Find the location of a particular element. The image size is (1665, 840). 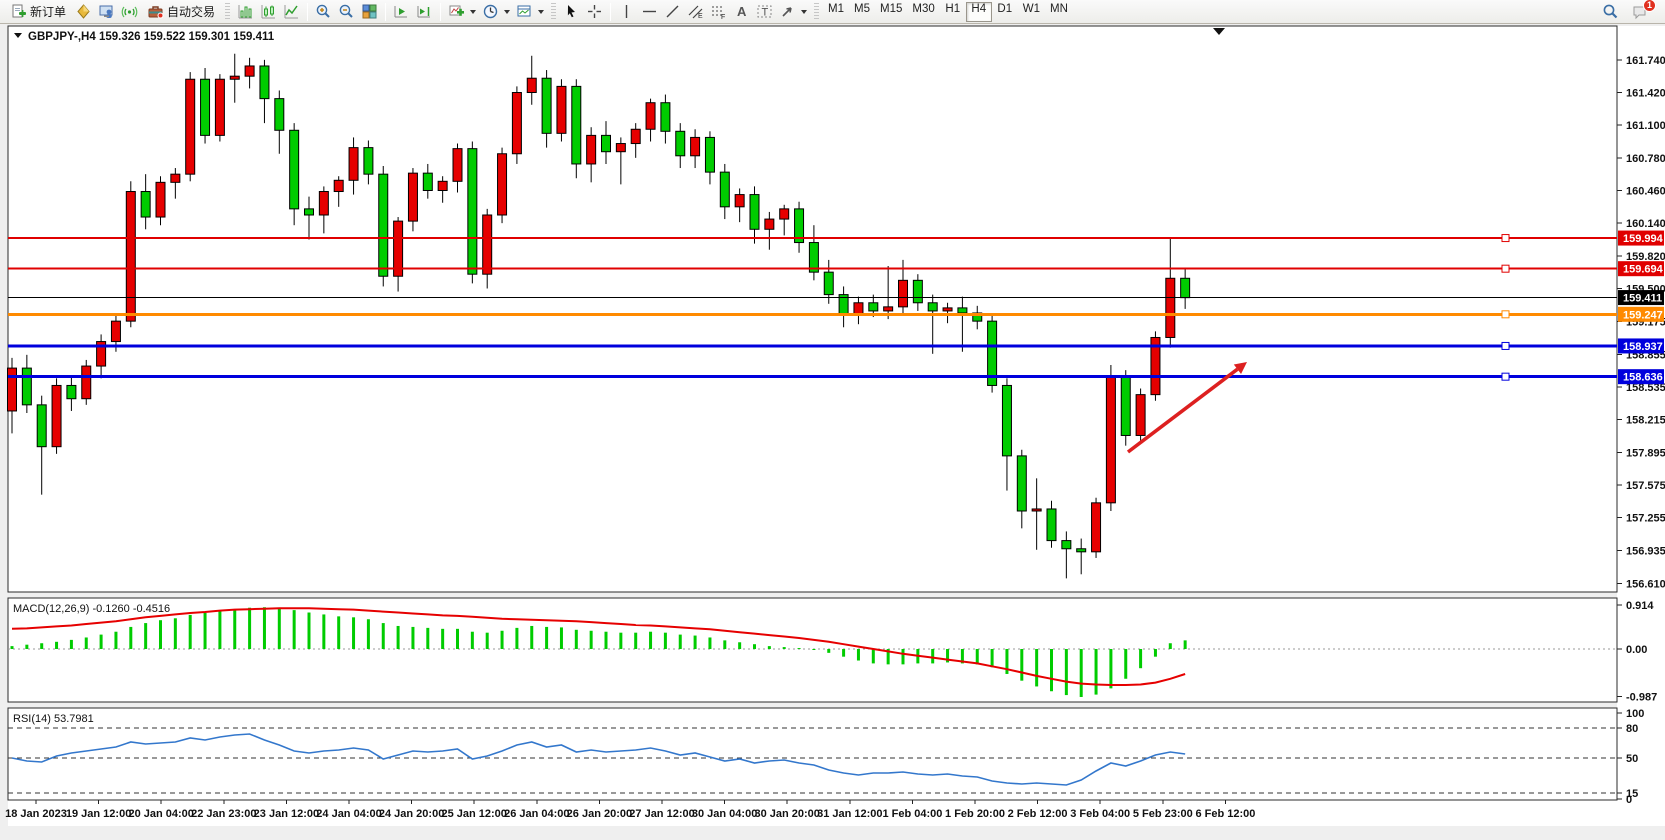

timeframe-H1: H1 is located at coordinates (953, 8).